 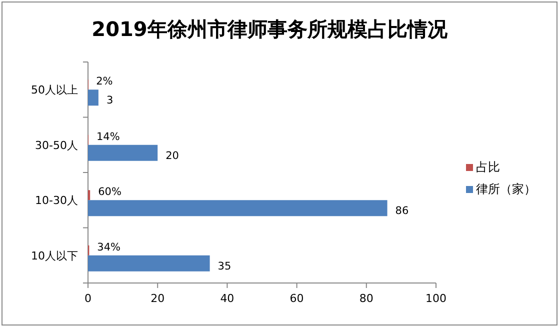 What do you see at coordinates (157, 298) in the screenshot?
I see `x-tick-label: 20` at bounding box center [157, 298].